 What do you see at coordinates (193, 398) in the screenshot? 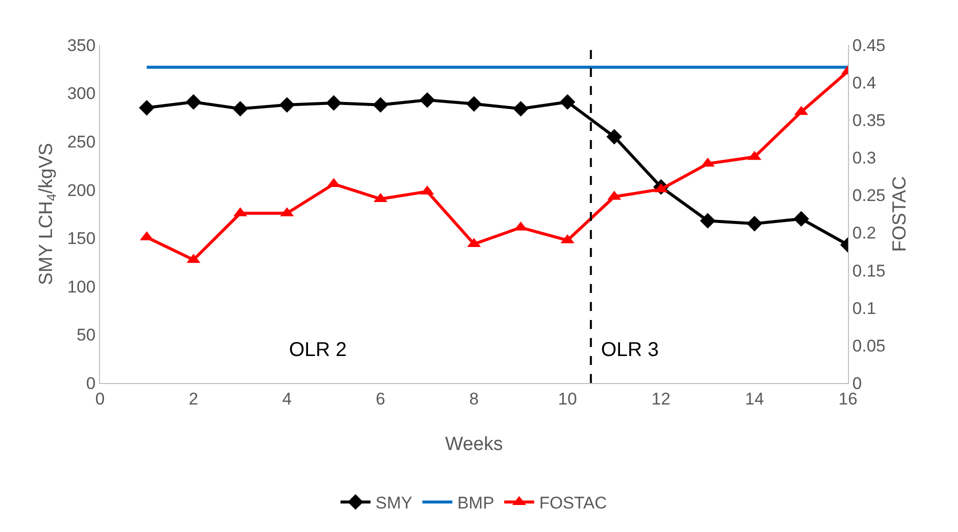
I see `x-tick-label: 2` at bounding box center [193, 398].